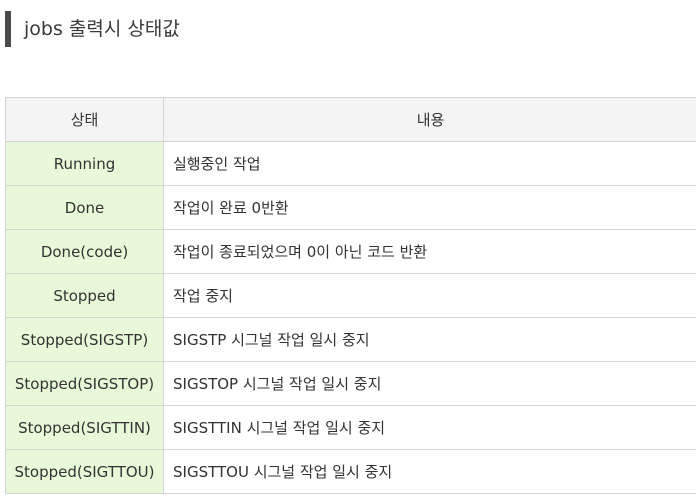  I want to click on description-cell: SIGSTTIN 시그널 작업 일시 중지, so click(429, 427).